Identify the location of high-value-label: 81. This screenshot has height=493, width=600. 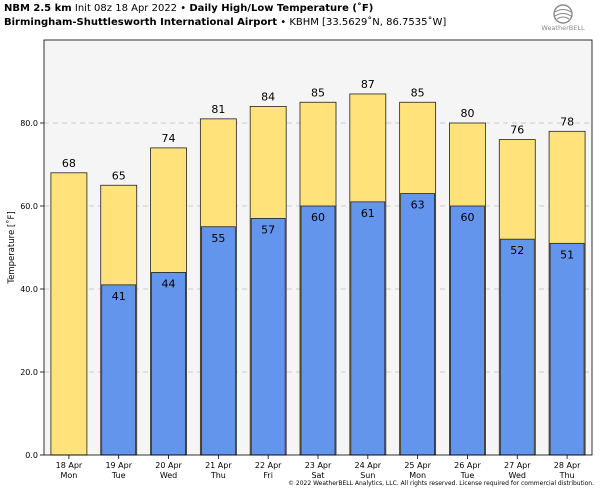
(218, 109).